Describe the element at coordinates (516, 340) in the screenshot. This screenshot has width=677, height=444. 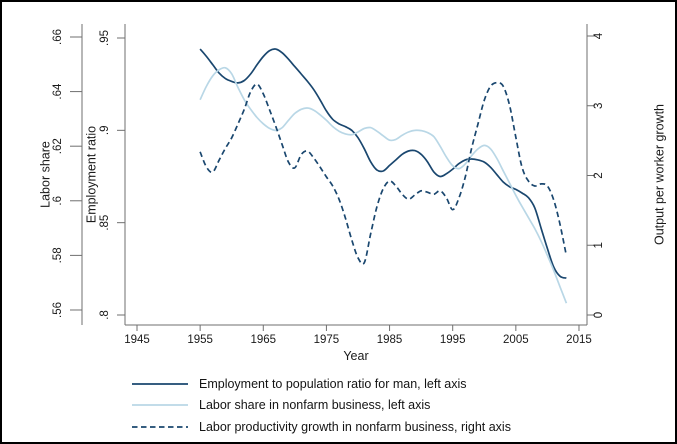
I see `tick-label-x: 2005` at that location.